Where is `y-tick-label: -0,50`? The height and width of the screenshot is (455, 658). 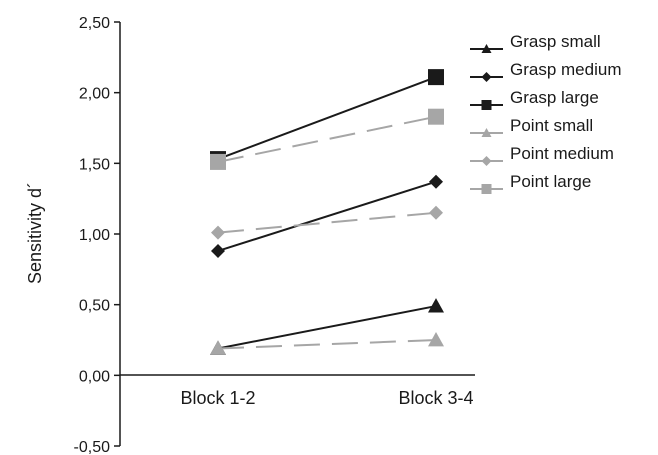
y-tick-label: -0,50 is located at coordinates (92, 447).